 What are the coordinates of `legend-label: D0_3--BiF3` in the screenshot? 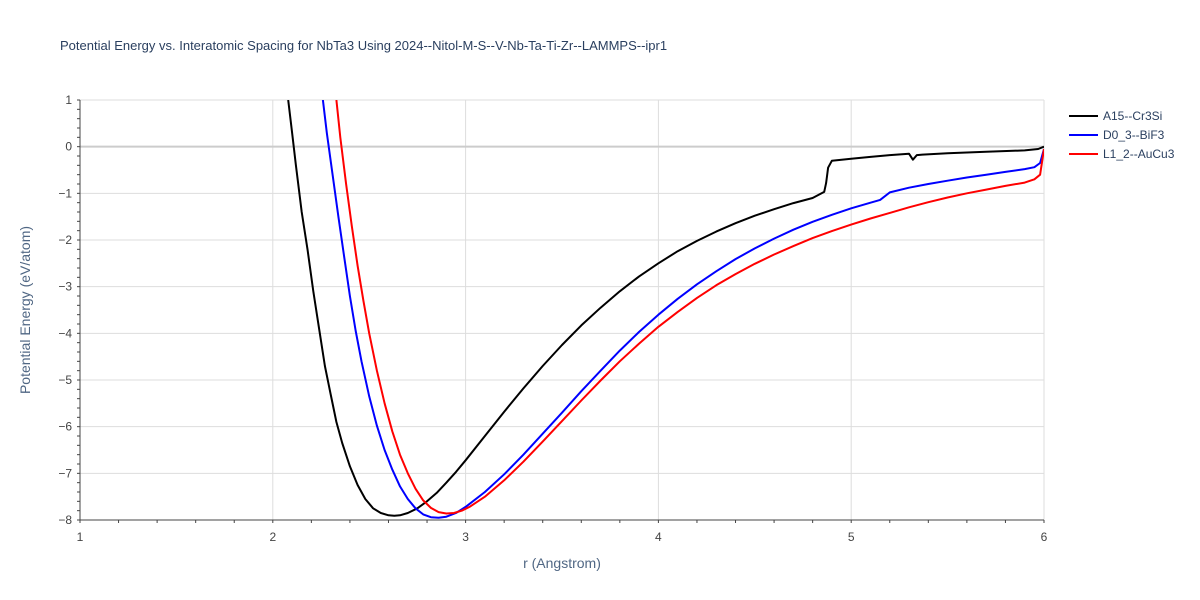 It's located at (1134, 135).